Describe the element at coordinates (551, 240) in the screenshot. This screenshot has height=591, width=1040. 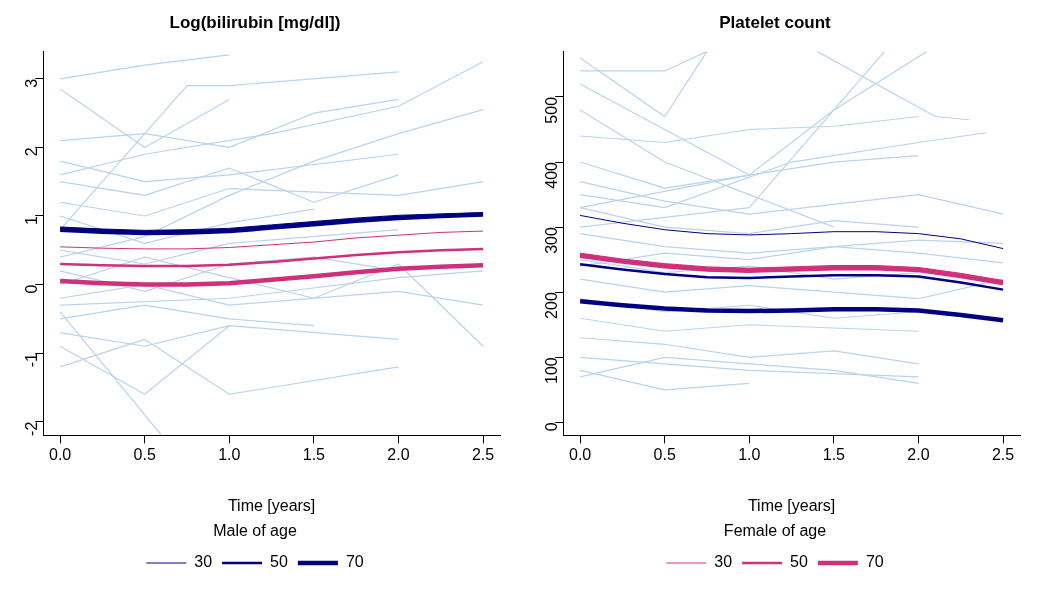
I see `y-tick-label: 300` at that location.